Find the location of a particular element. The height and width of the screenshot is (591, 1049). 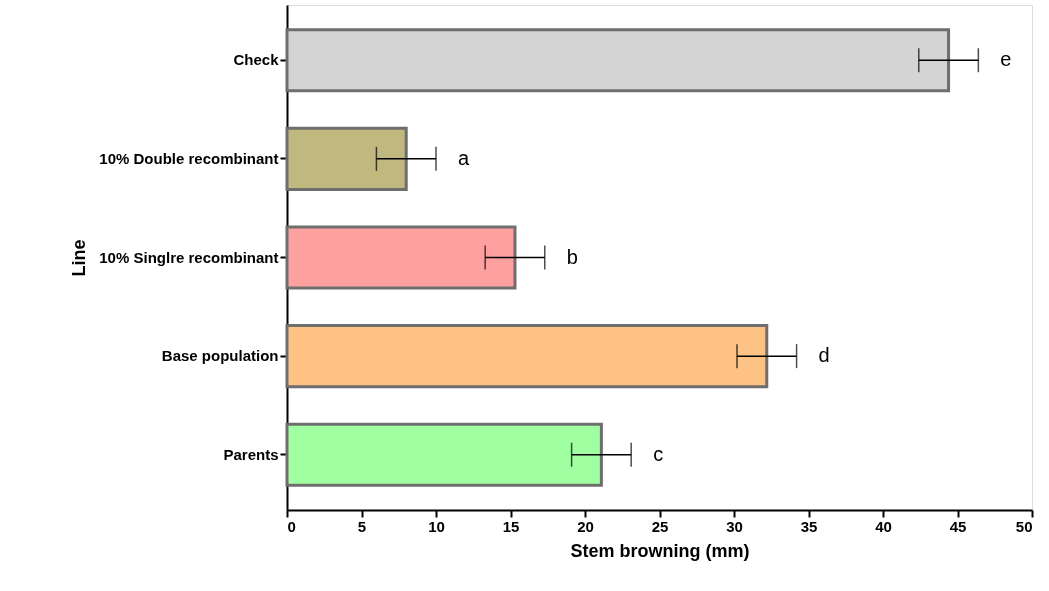

annotation: a is located at coordinates (464, 157).